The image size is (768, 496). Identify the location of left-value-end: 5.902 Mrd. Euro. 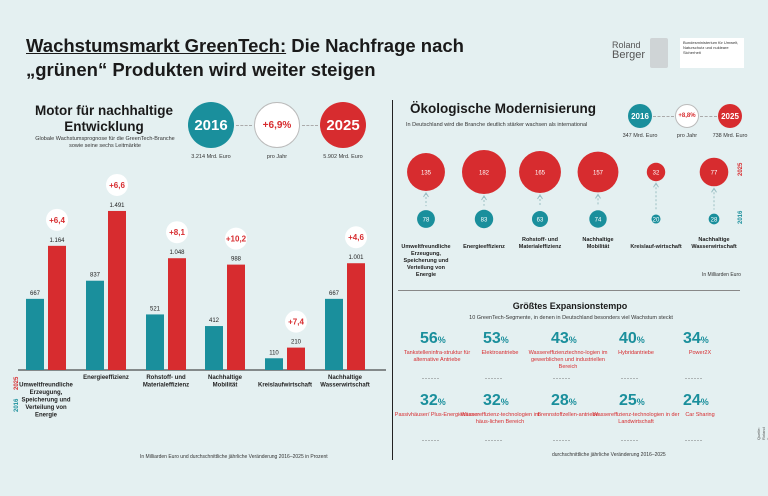
(343, 157).